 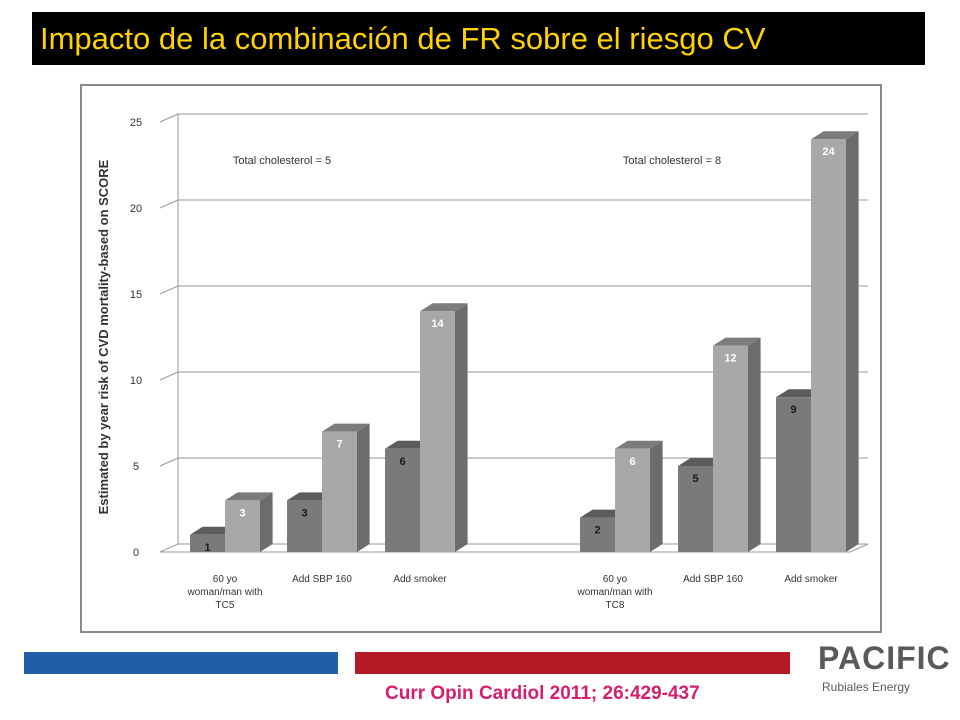 I want to click on y-tick-label: 20, so click(x=136, y=209).